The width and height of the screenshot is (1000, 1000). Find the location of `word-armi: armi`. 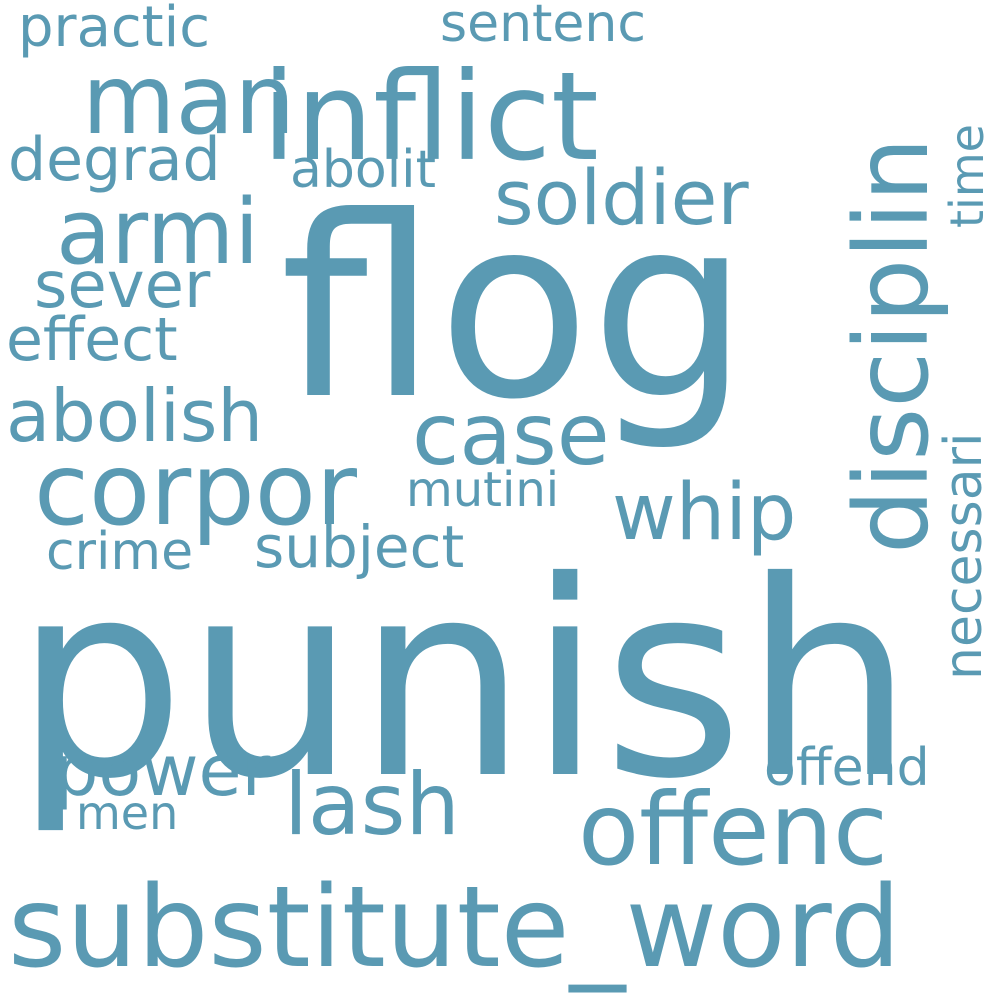

word-armi: armi is located at coordinates (158, 232).